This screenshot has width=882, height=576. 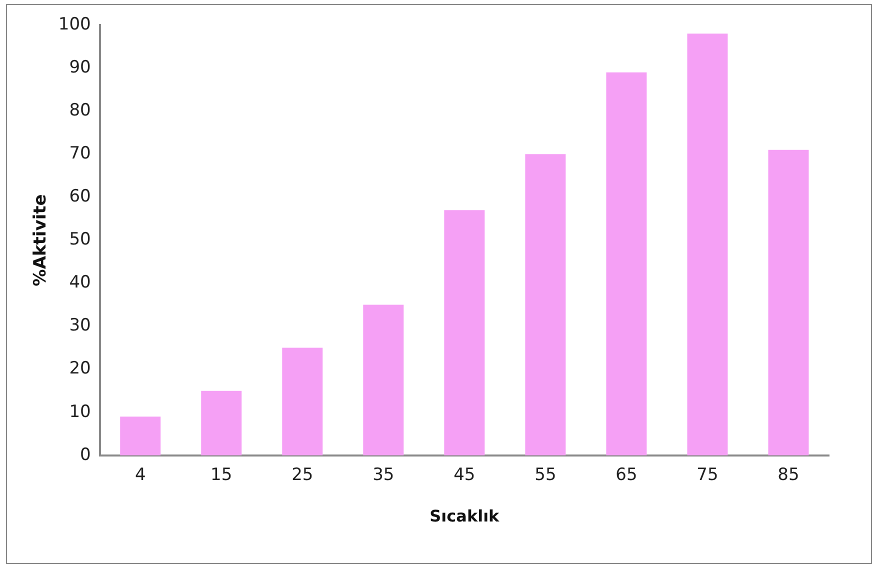 What do you see at coordinates (80, 196) in the screenshot?
I see `y-tick-label: 60` at bounding box center [80, 196].